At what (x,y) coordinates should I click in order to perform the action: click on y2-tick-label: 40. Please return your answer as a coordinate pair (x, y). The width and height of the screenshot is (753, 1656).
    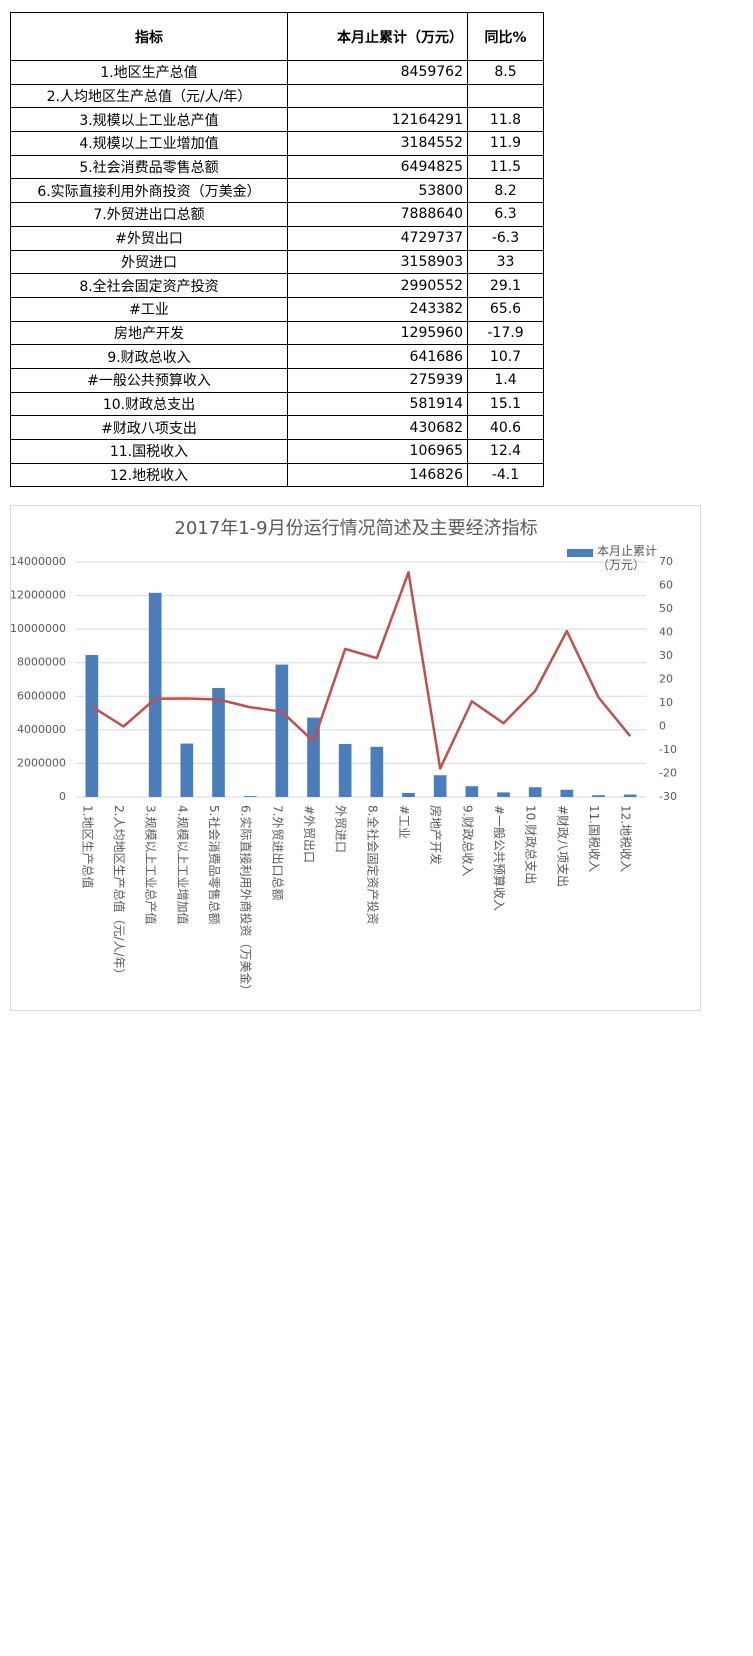
    Looking at the image, I should click on (666, 632).